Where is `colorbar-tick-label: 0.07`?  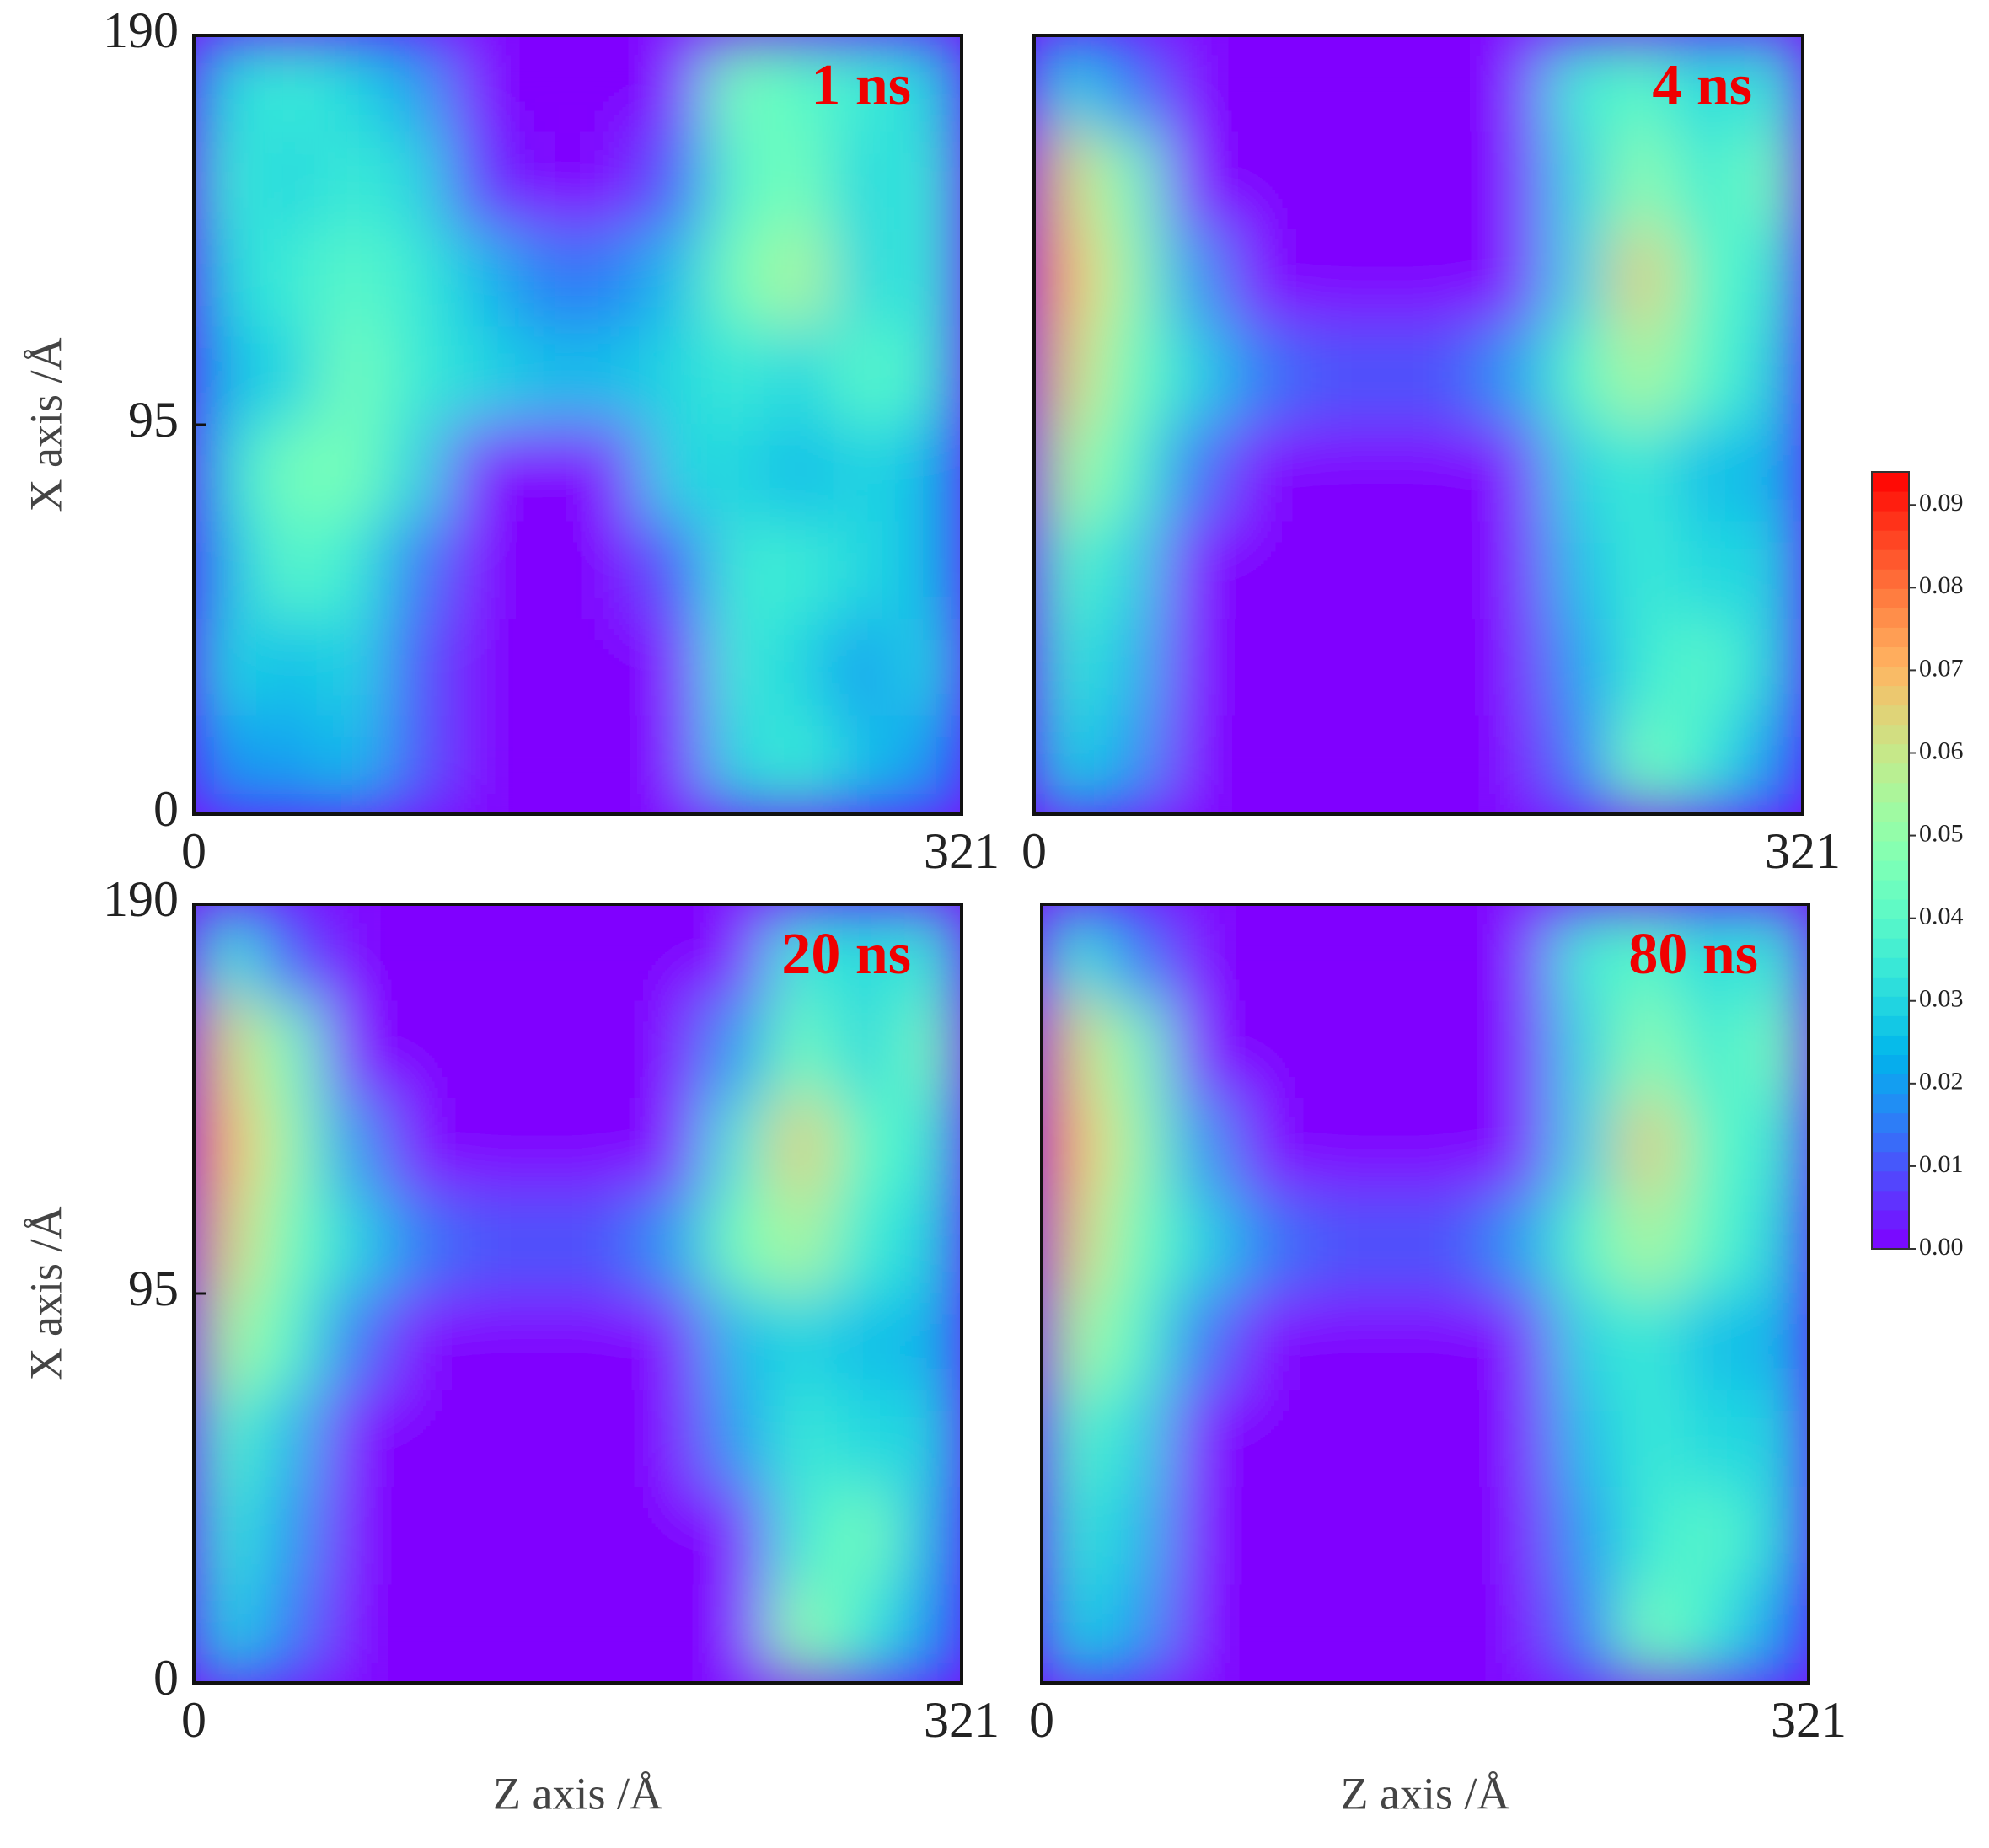 colorbar-tick-label: 0.07 is located at coordinates (1941, 668).